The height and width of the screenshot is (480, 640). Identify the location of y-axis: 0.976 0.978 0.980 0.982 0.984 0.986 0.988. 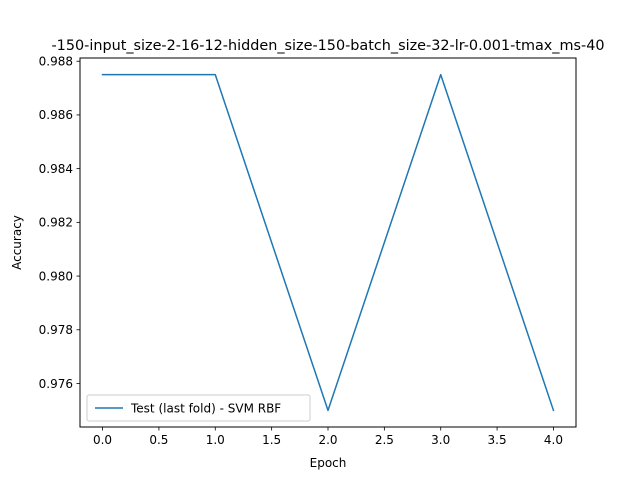
(59, 223).